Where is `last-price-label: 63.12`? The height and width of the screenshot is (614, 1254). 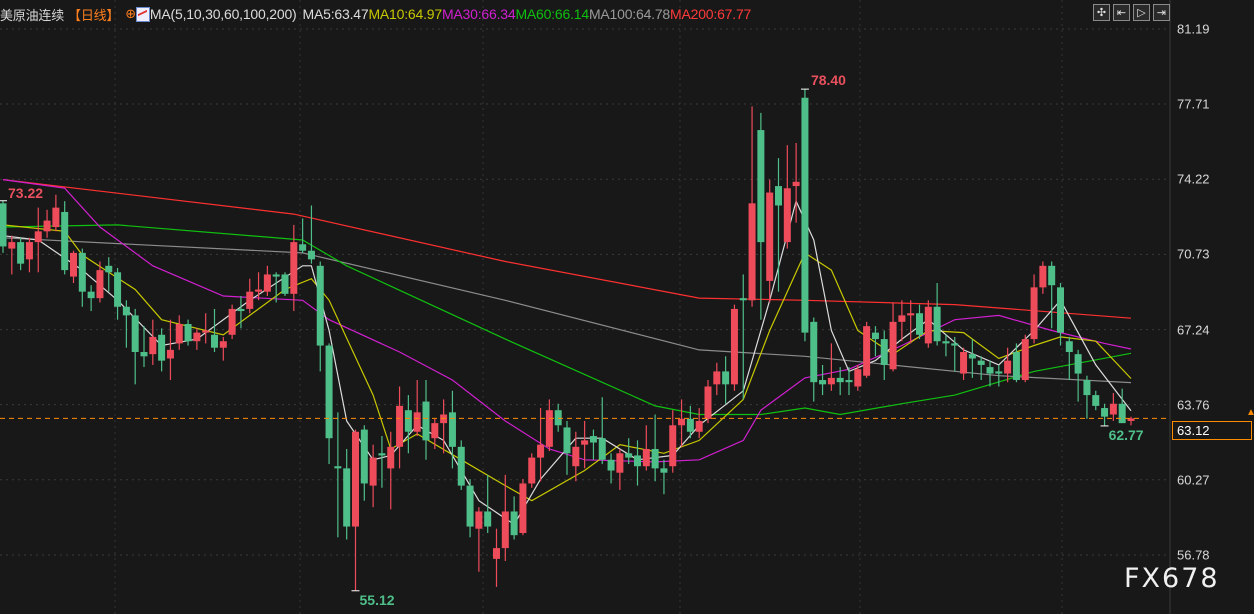 last-price-label: 63.12 is located at coordinates (1212, 430).